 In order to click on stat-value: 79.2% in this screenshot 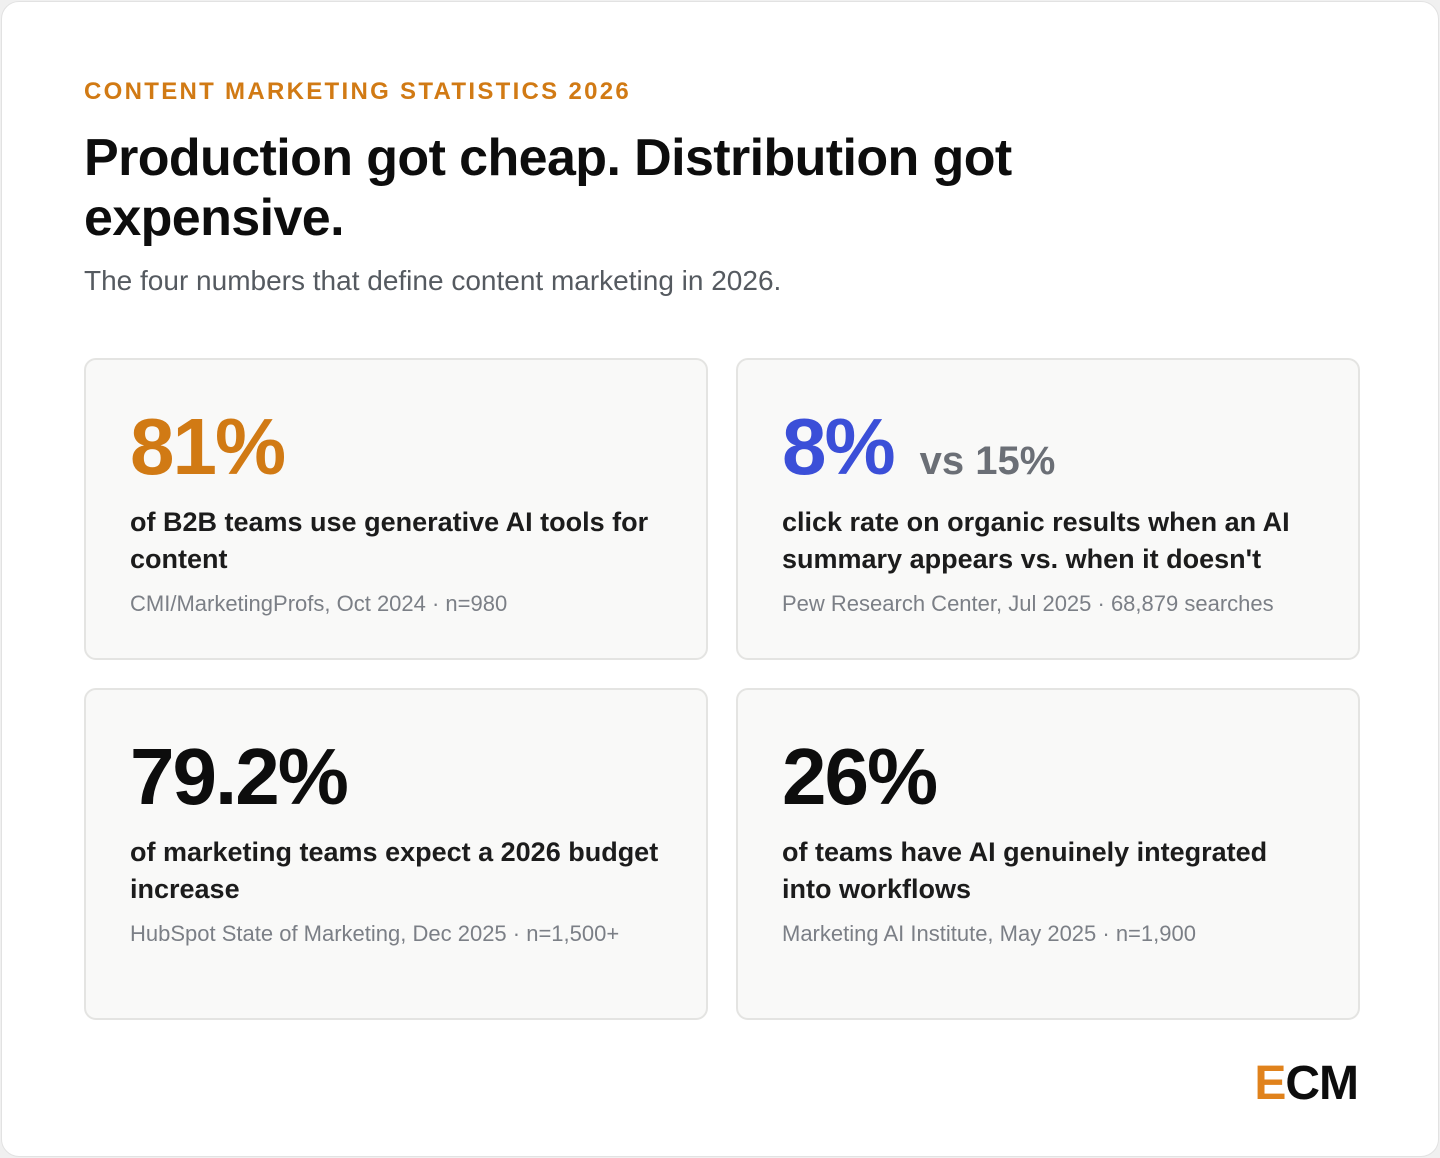, I will do `click(239, 776)`.